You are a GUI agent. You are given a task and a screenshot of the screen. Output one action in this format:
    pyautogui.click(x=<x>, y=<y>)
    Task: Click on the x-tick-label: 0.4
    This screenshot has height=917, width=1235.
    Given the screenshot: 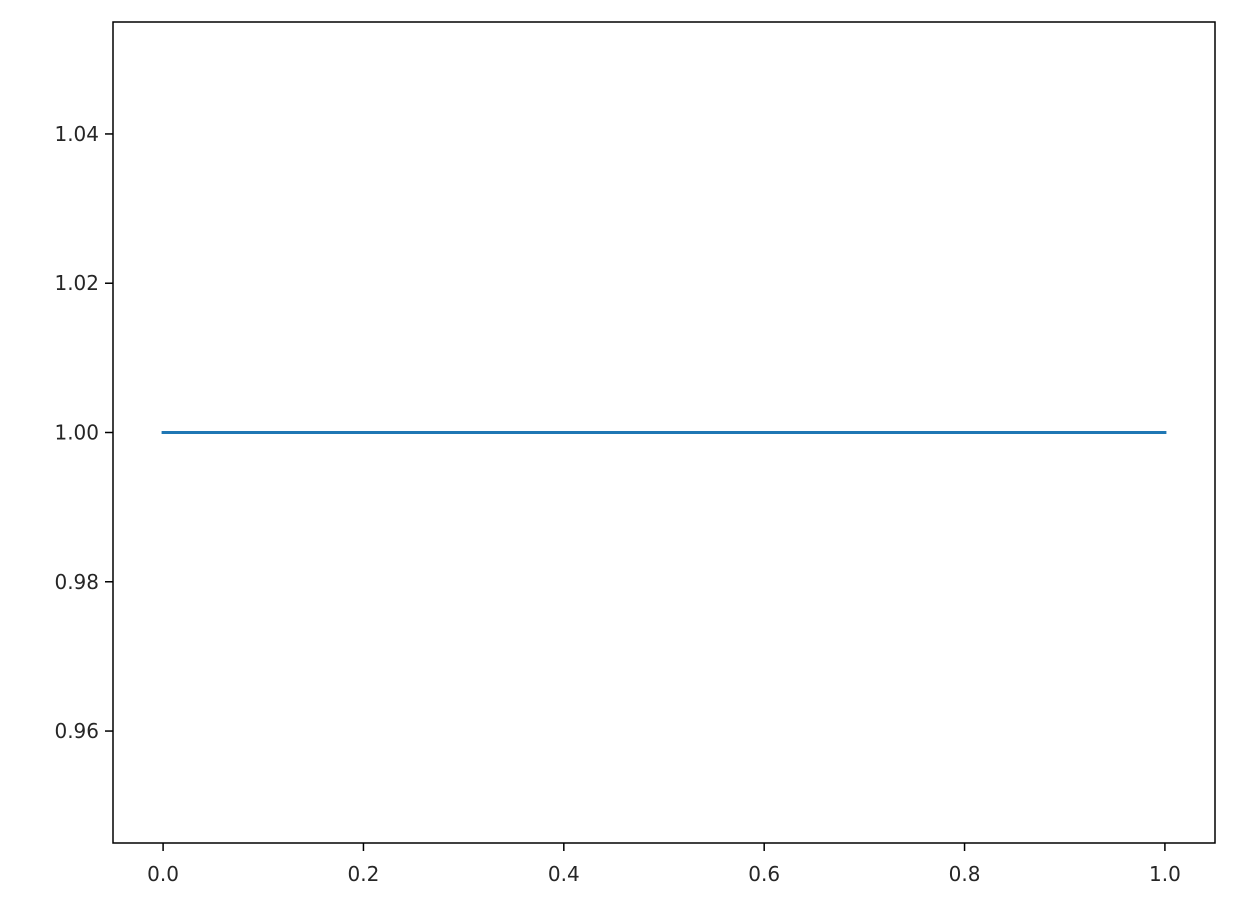 What is the action you would take?
    pyautogui.click(x=564, y=874)
    